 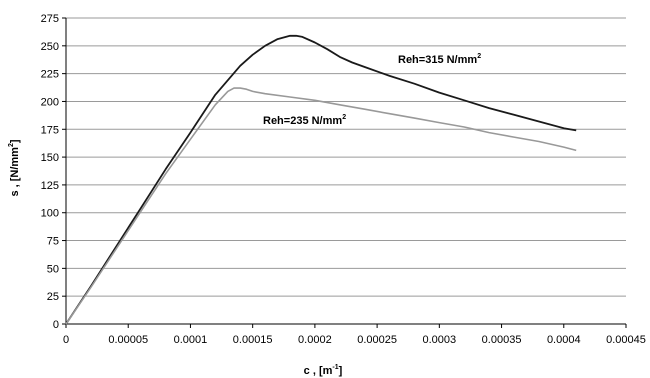 I want to click on series-label-reh235: Reh=235 N/mm2, so click(x=304, y=120).